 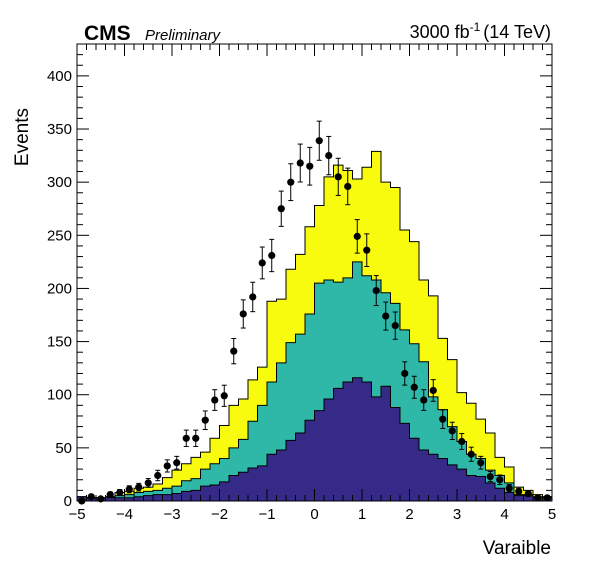 What do you see at coordinates (552, 514) in the screenshot?
I see `x-tick-label: 5` at bounding box center [552, 514].